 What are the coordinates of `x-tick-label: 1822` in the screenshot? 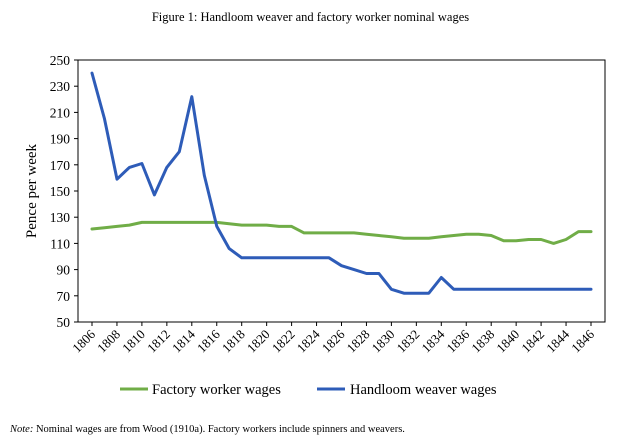 It's located at (283, 341).